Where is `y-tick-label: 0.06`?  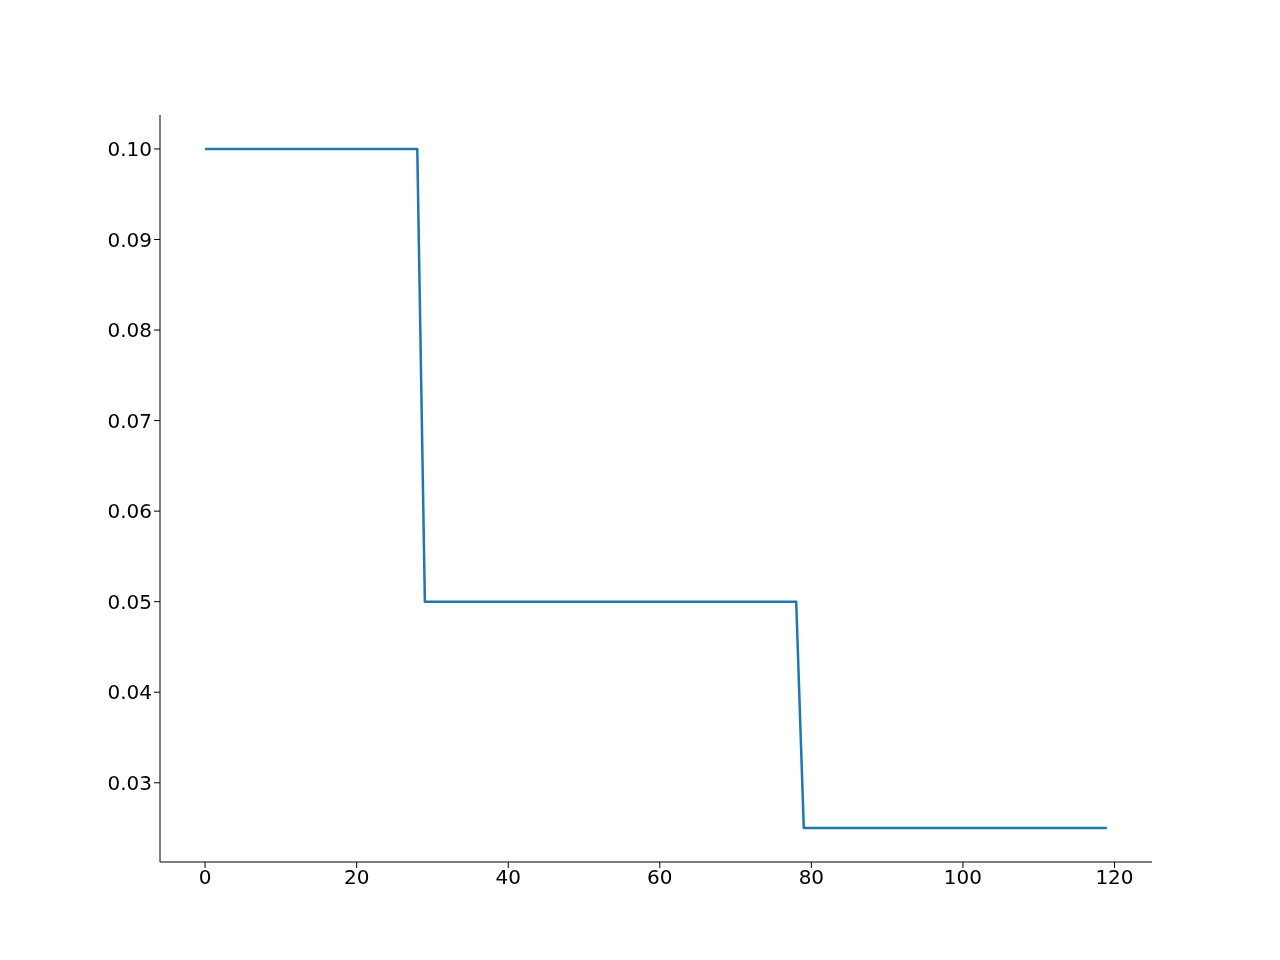
y-tick-label: 0.06 is located at coordinates (129, 511).